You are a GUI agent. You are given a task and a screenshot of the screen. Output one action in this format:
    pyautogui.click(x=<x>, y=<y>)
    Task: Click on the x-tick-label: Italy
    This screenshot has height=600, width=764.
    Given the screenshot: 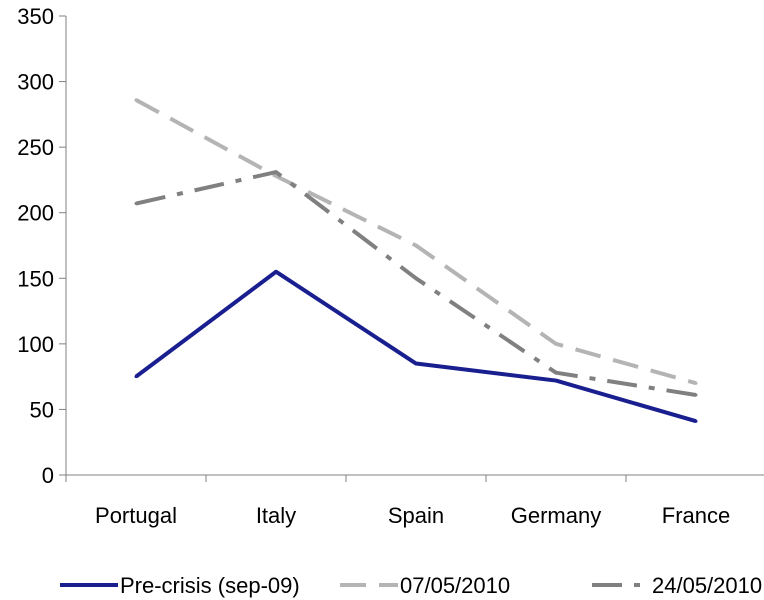 What is the action you would take?
    pyautogui.click(x=276, y=515)
    